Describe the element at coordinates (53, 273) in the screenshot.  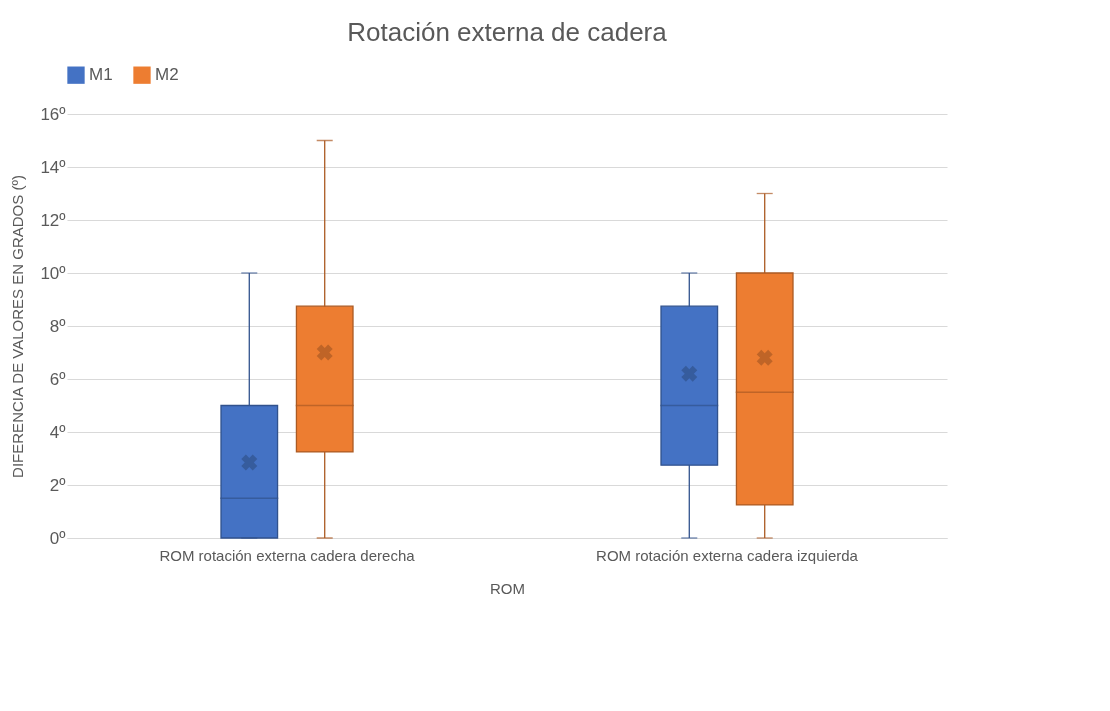
I see `y-tick-label: 10º` at that location.